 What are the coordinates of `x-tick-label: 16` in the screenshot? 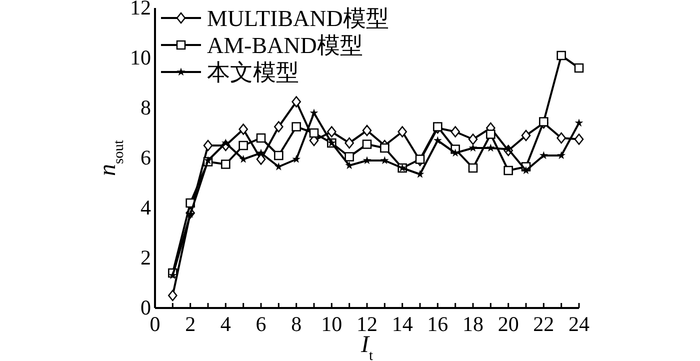 It's located at (437, 324).